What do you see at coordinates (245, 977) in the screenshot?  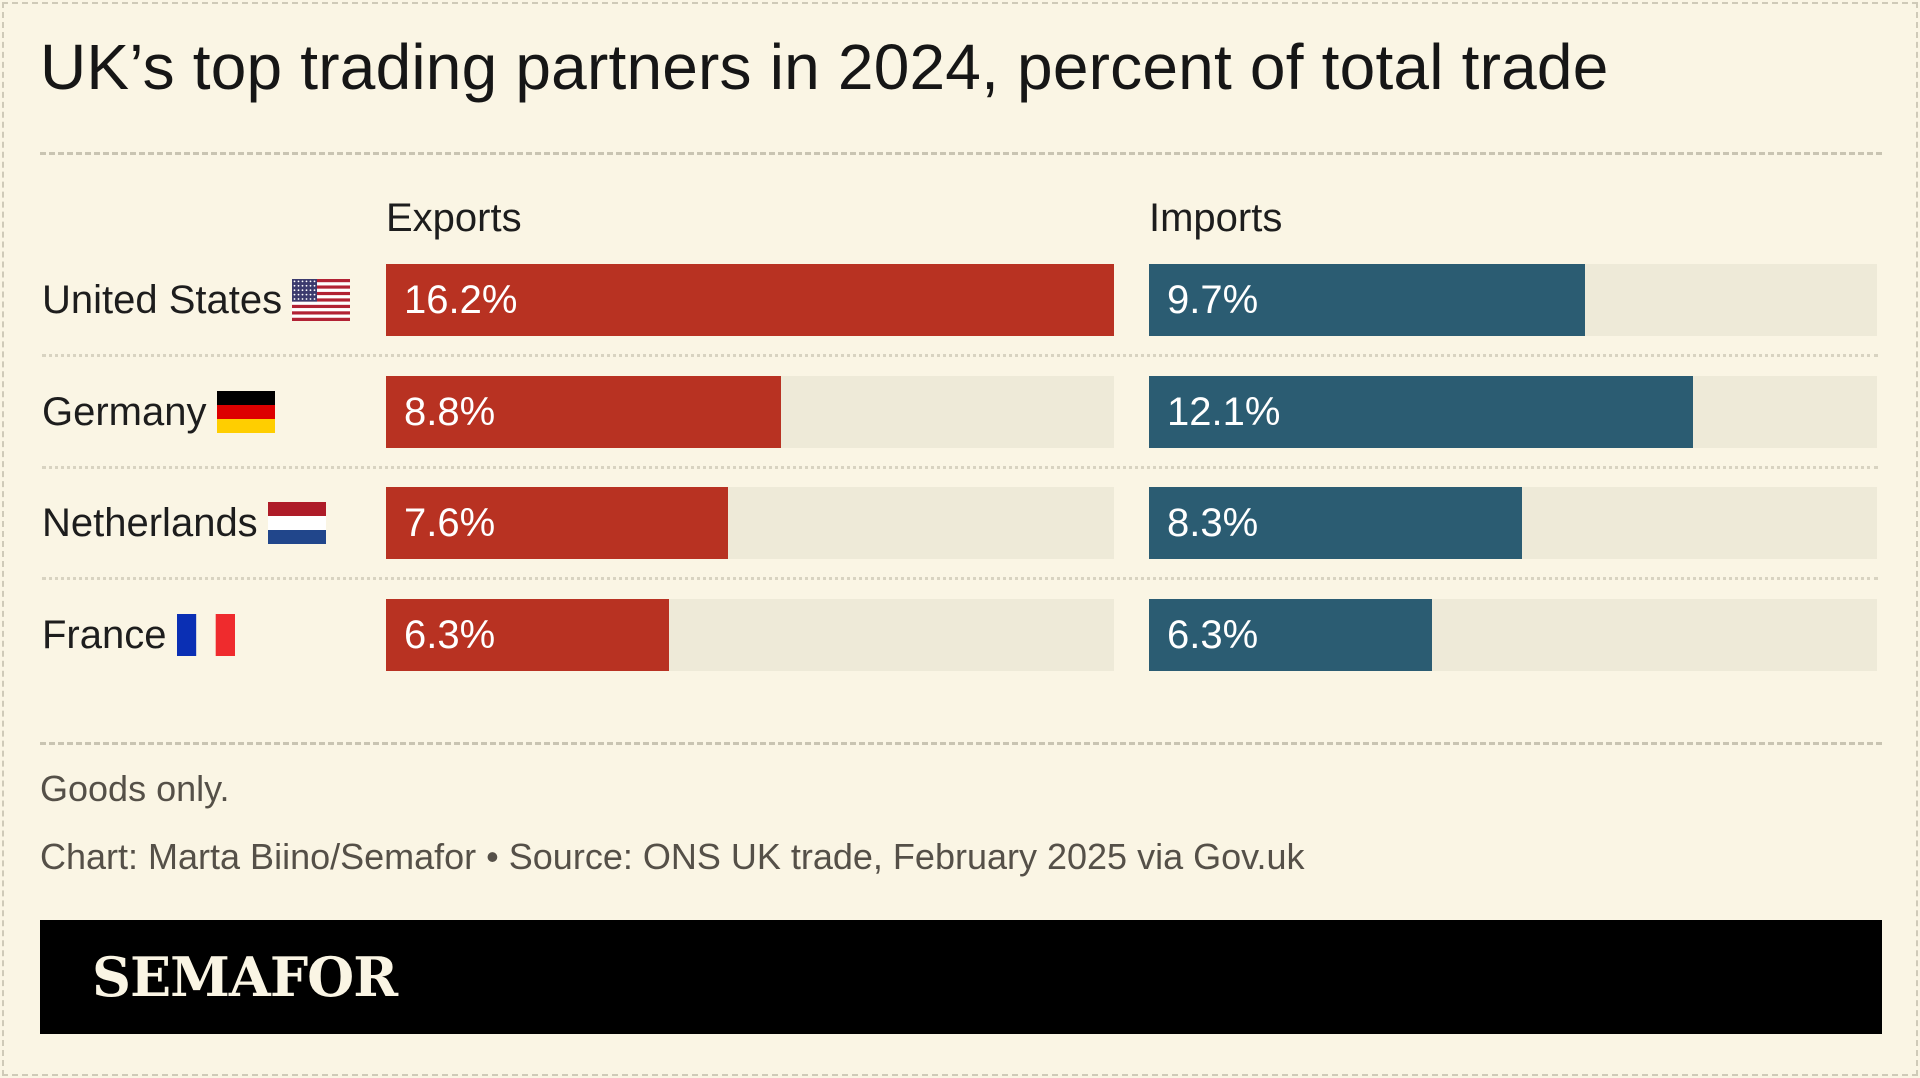 I see `semafor-logo: SEMAFOR` at bounding box center [245, 977].